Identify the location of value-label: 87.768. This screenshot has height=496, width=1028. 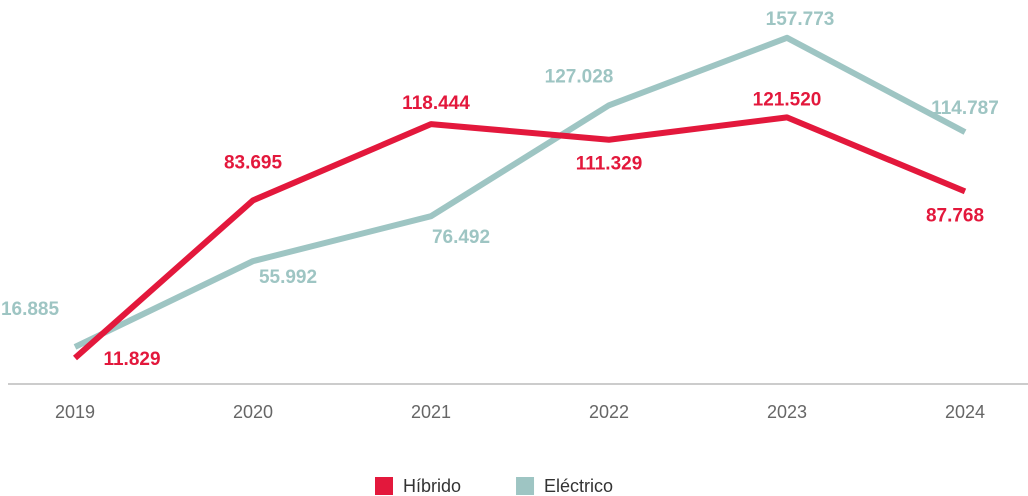
(955, 215).